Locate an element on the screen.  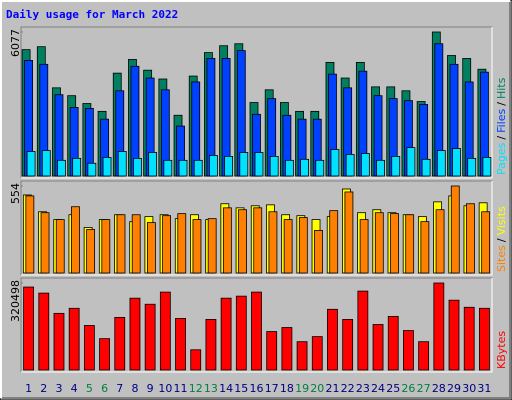
chart-title: Daily usage for March 2022 is located at coordinates (92, 14).